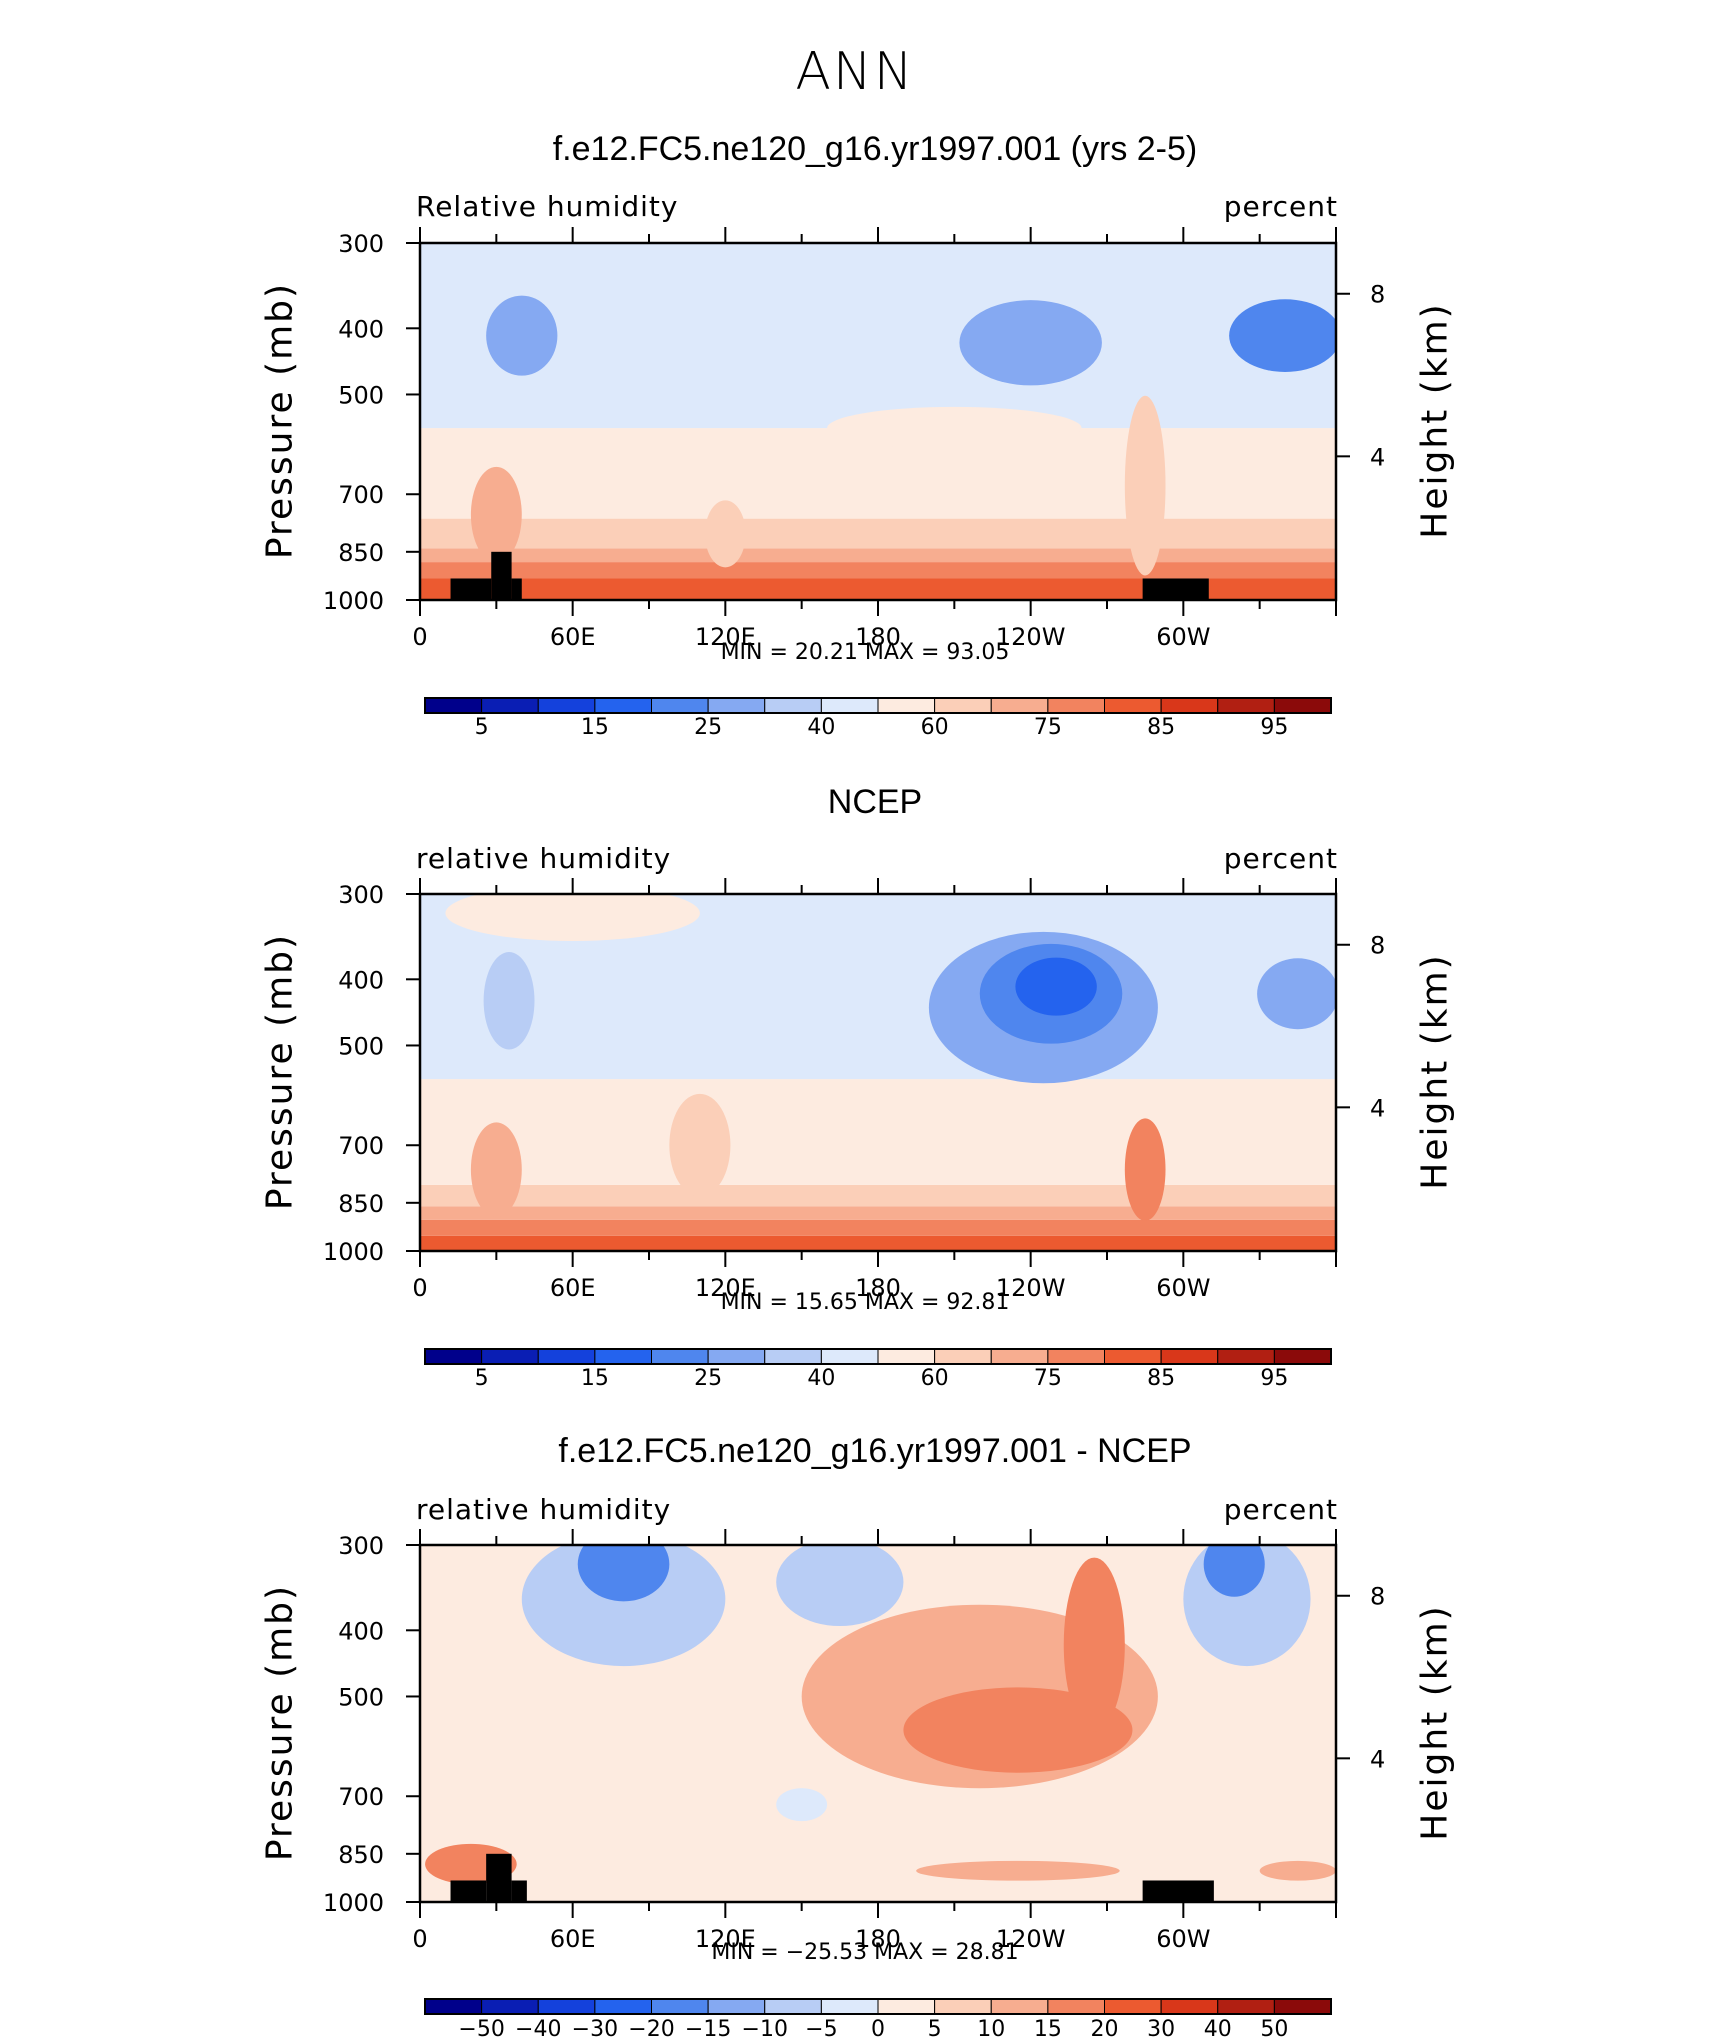  Describe the element at coordinates (708, 2027) in the screenshot. I see `colorbar-label: −15` at that location.